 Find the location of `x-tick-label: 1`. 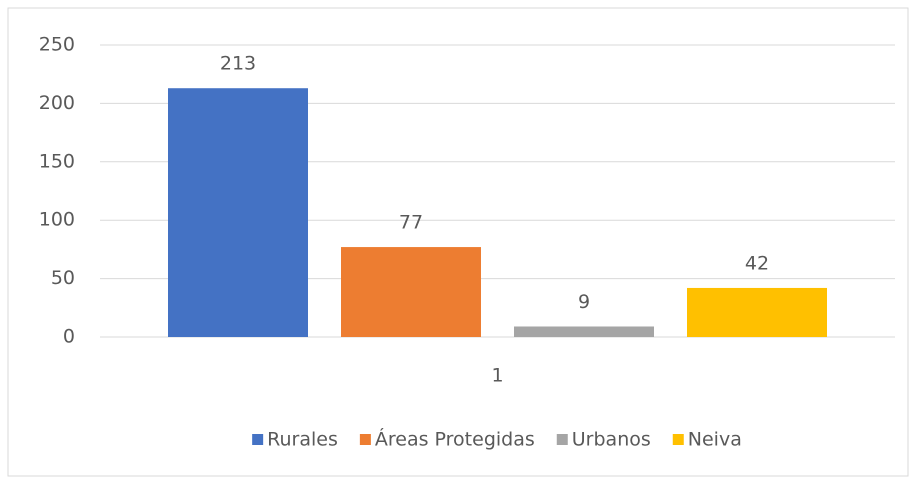

x-tick-label: 1 is located at coordinates (497, 376).